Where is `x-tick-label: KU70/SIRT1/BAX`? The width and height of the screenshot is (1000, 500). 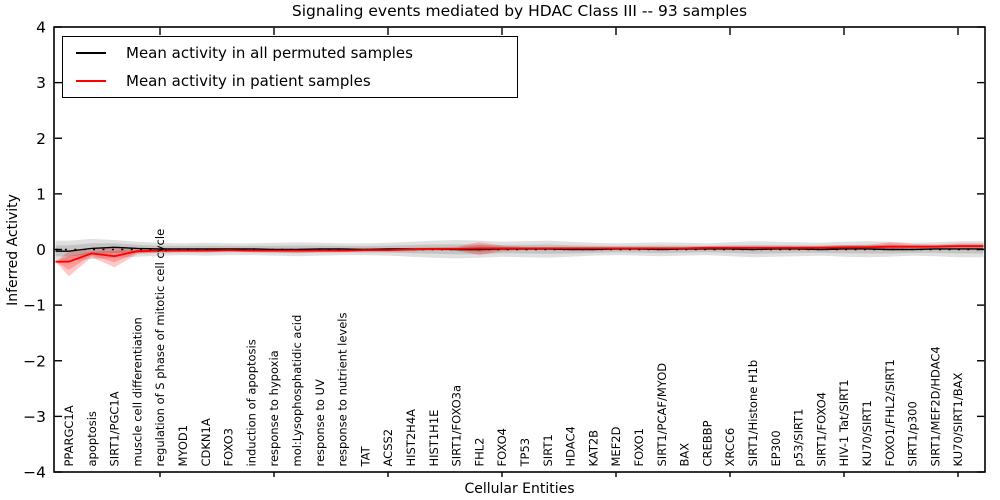 x-tick-label: KU70/SIRT1/BAX is located at coordinates (958, 420).